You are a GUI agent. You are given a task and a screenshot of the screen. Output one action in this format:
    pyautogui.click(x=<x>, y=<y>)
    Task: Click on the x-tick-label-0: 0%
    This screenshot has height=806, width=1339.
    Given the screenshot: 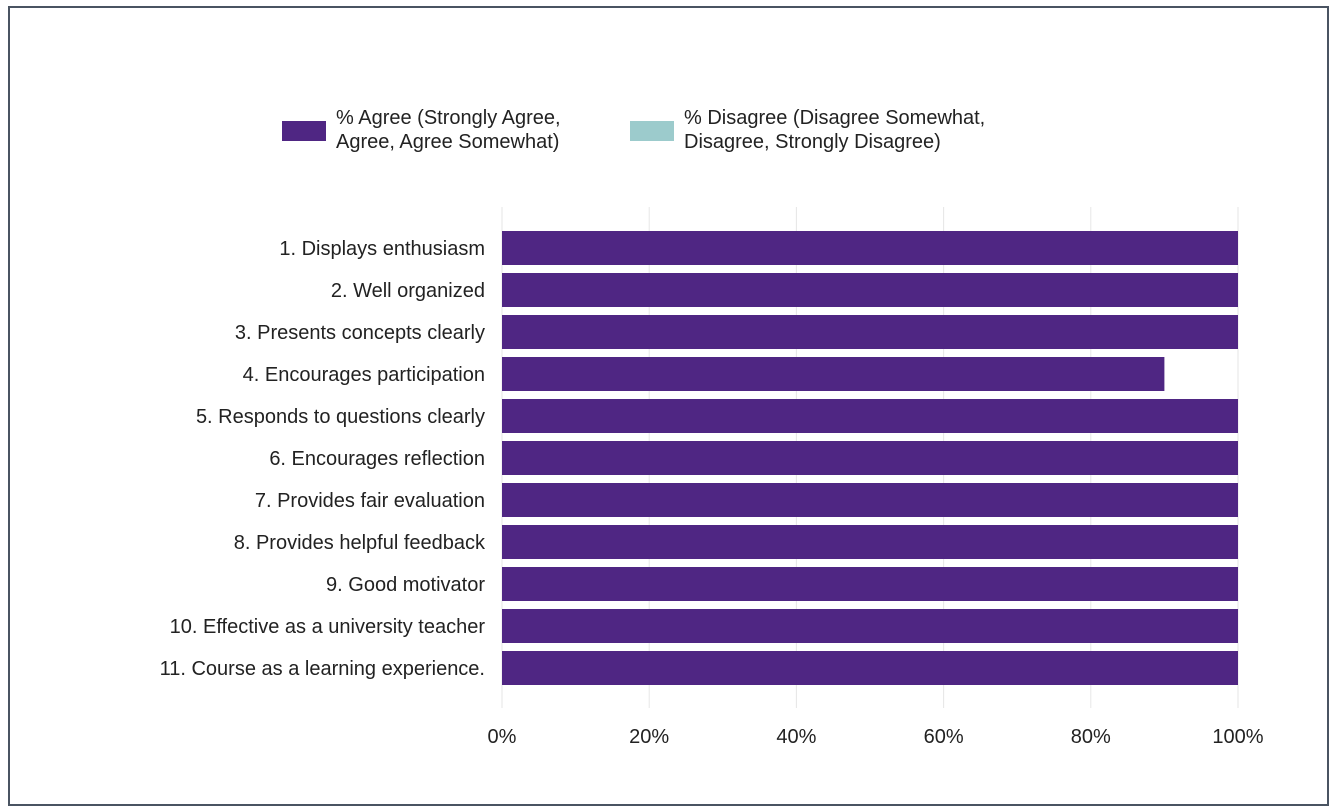 What is the action you would take?
    pyautogui.click(x=502, y=737)
    